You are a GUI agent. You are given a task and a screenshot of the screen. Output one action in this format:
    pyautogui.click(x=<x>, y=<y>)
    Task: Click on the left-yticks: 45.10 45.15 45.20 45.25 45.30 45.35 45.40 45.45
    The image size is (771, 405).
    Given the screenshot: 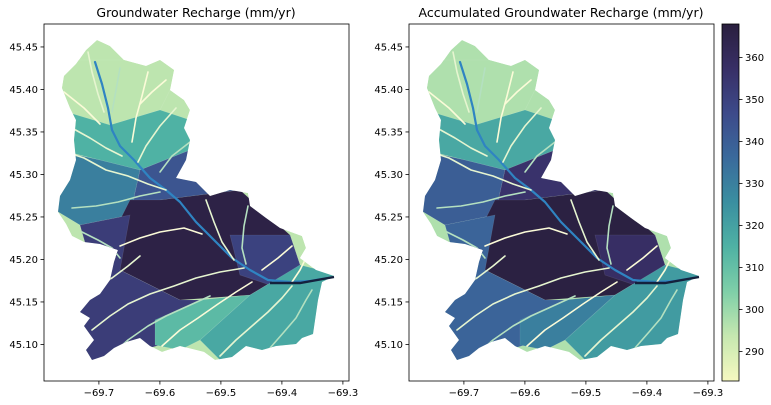 What is the action you would take?
    pyautogui.click(x=26, y=196)
    